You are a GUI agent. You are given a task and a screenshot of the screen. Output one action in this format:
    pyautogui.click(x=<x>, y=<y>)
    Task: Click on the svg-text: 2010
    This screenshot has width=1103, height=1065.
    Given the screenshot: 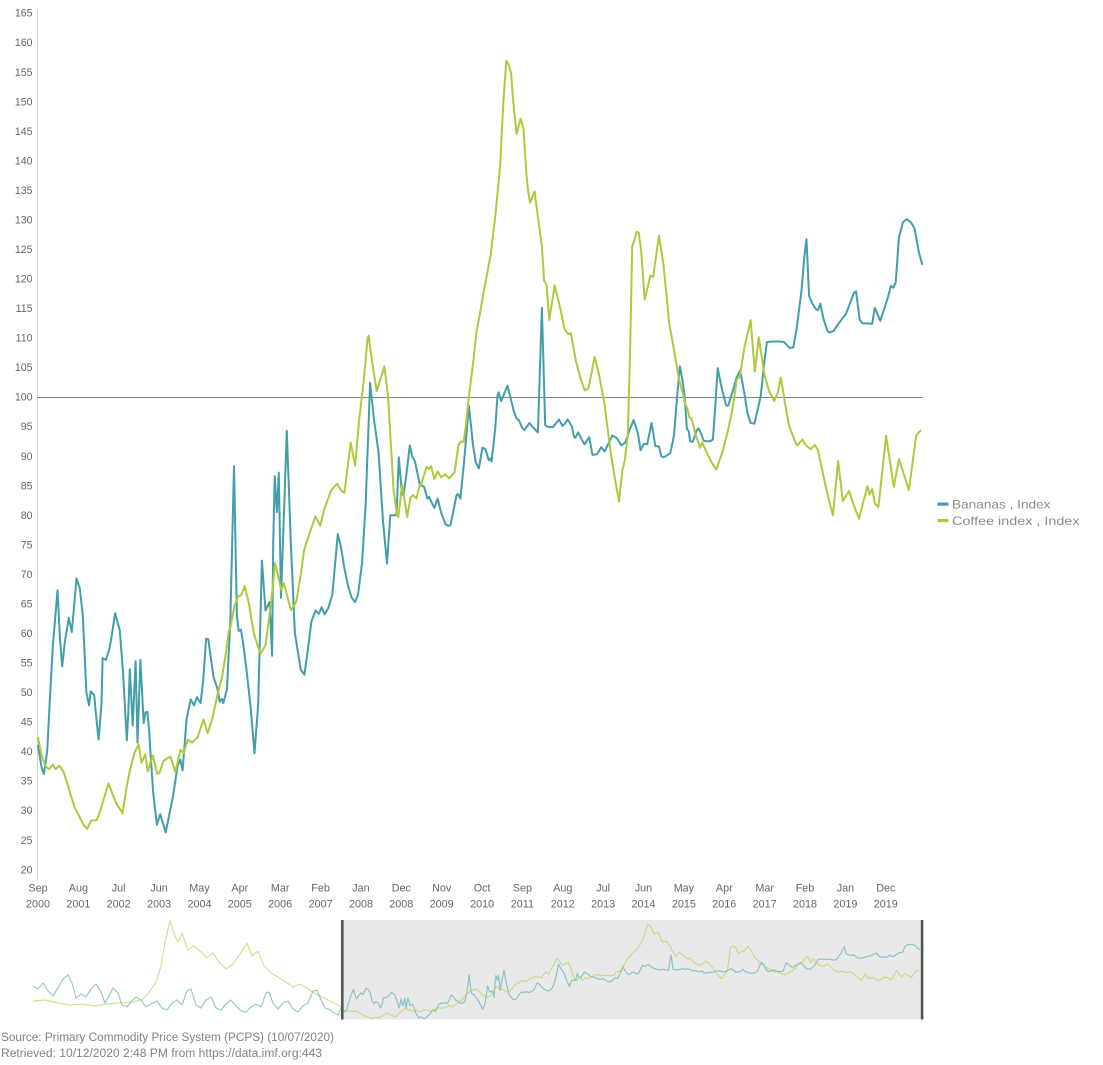 What is the action you would take?
    pyautogui.click(x=482, y=905)
    